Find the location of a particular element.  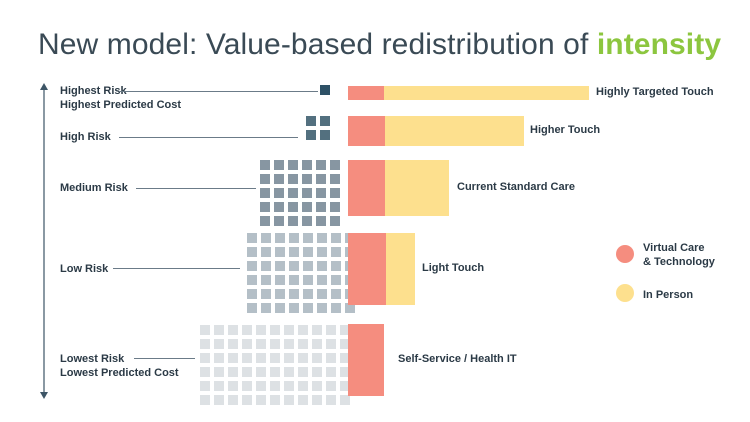

legend-virtual-swatch is located at coordinates (625, 254).